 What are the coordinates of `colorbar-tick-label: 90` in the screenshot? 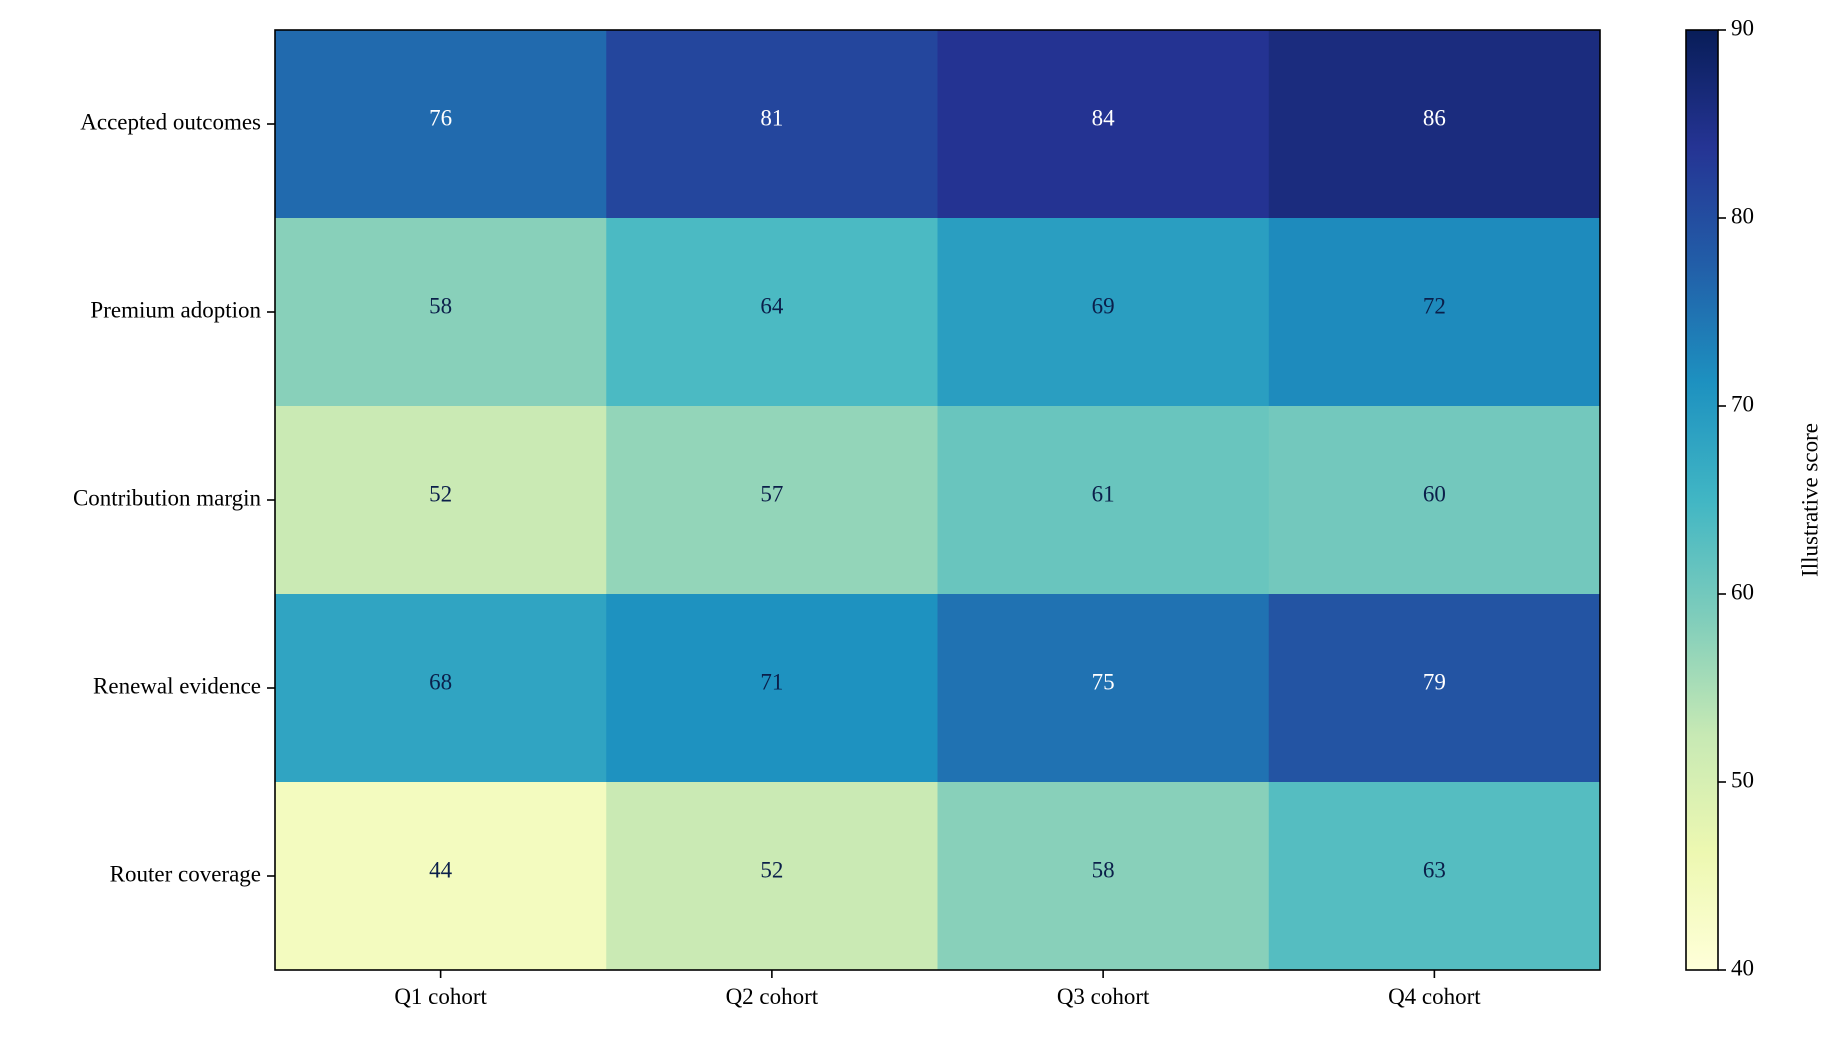 It's located at (1742, 27).